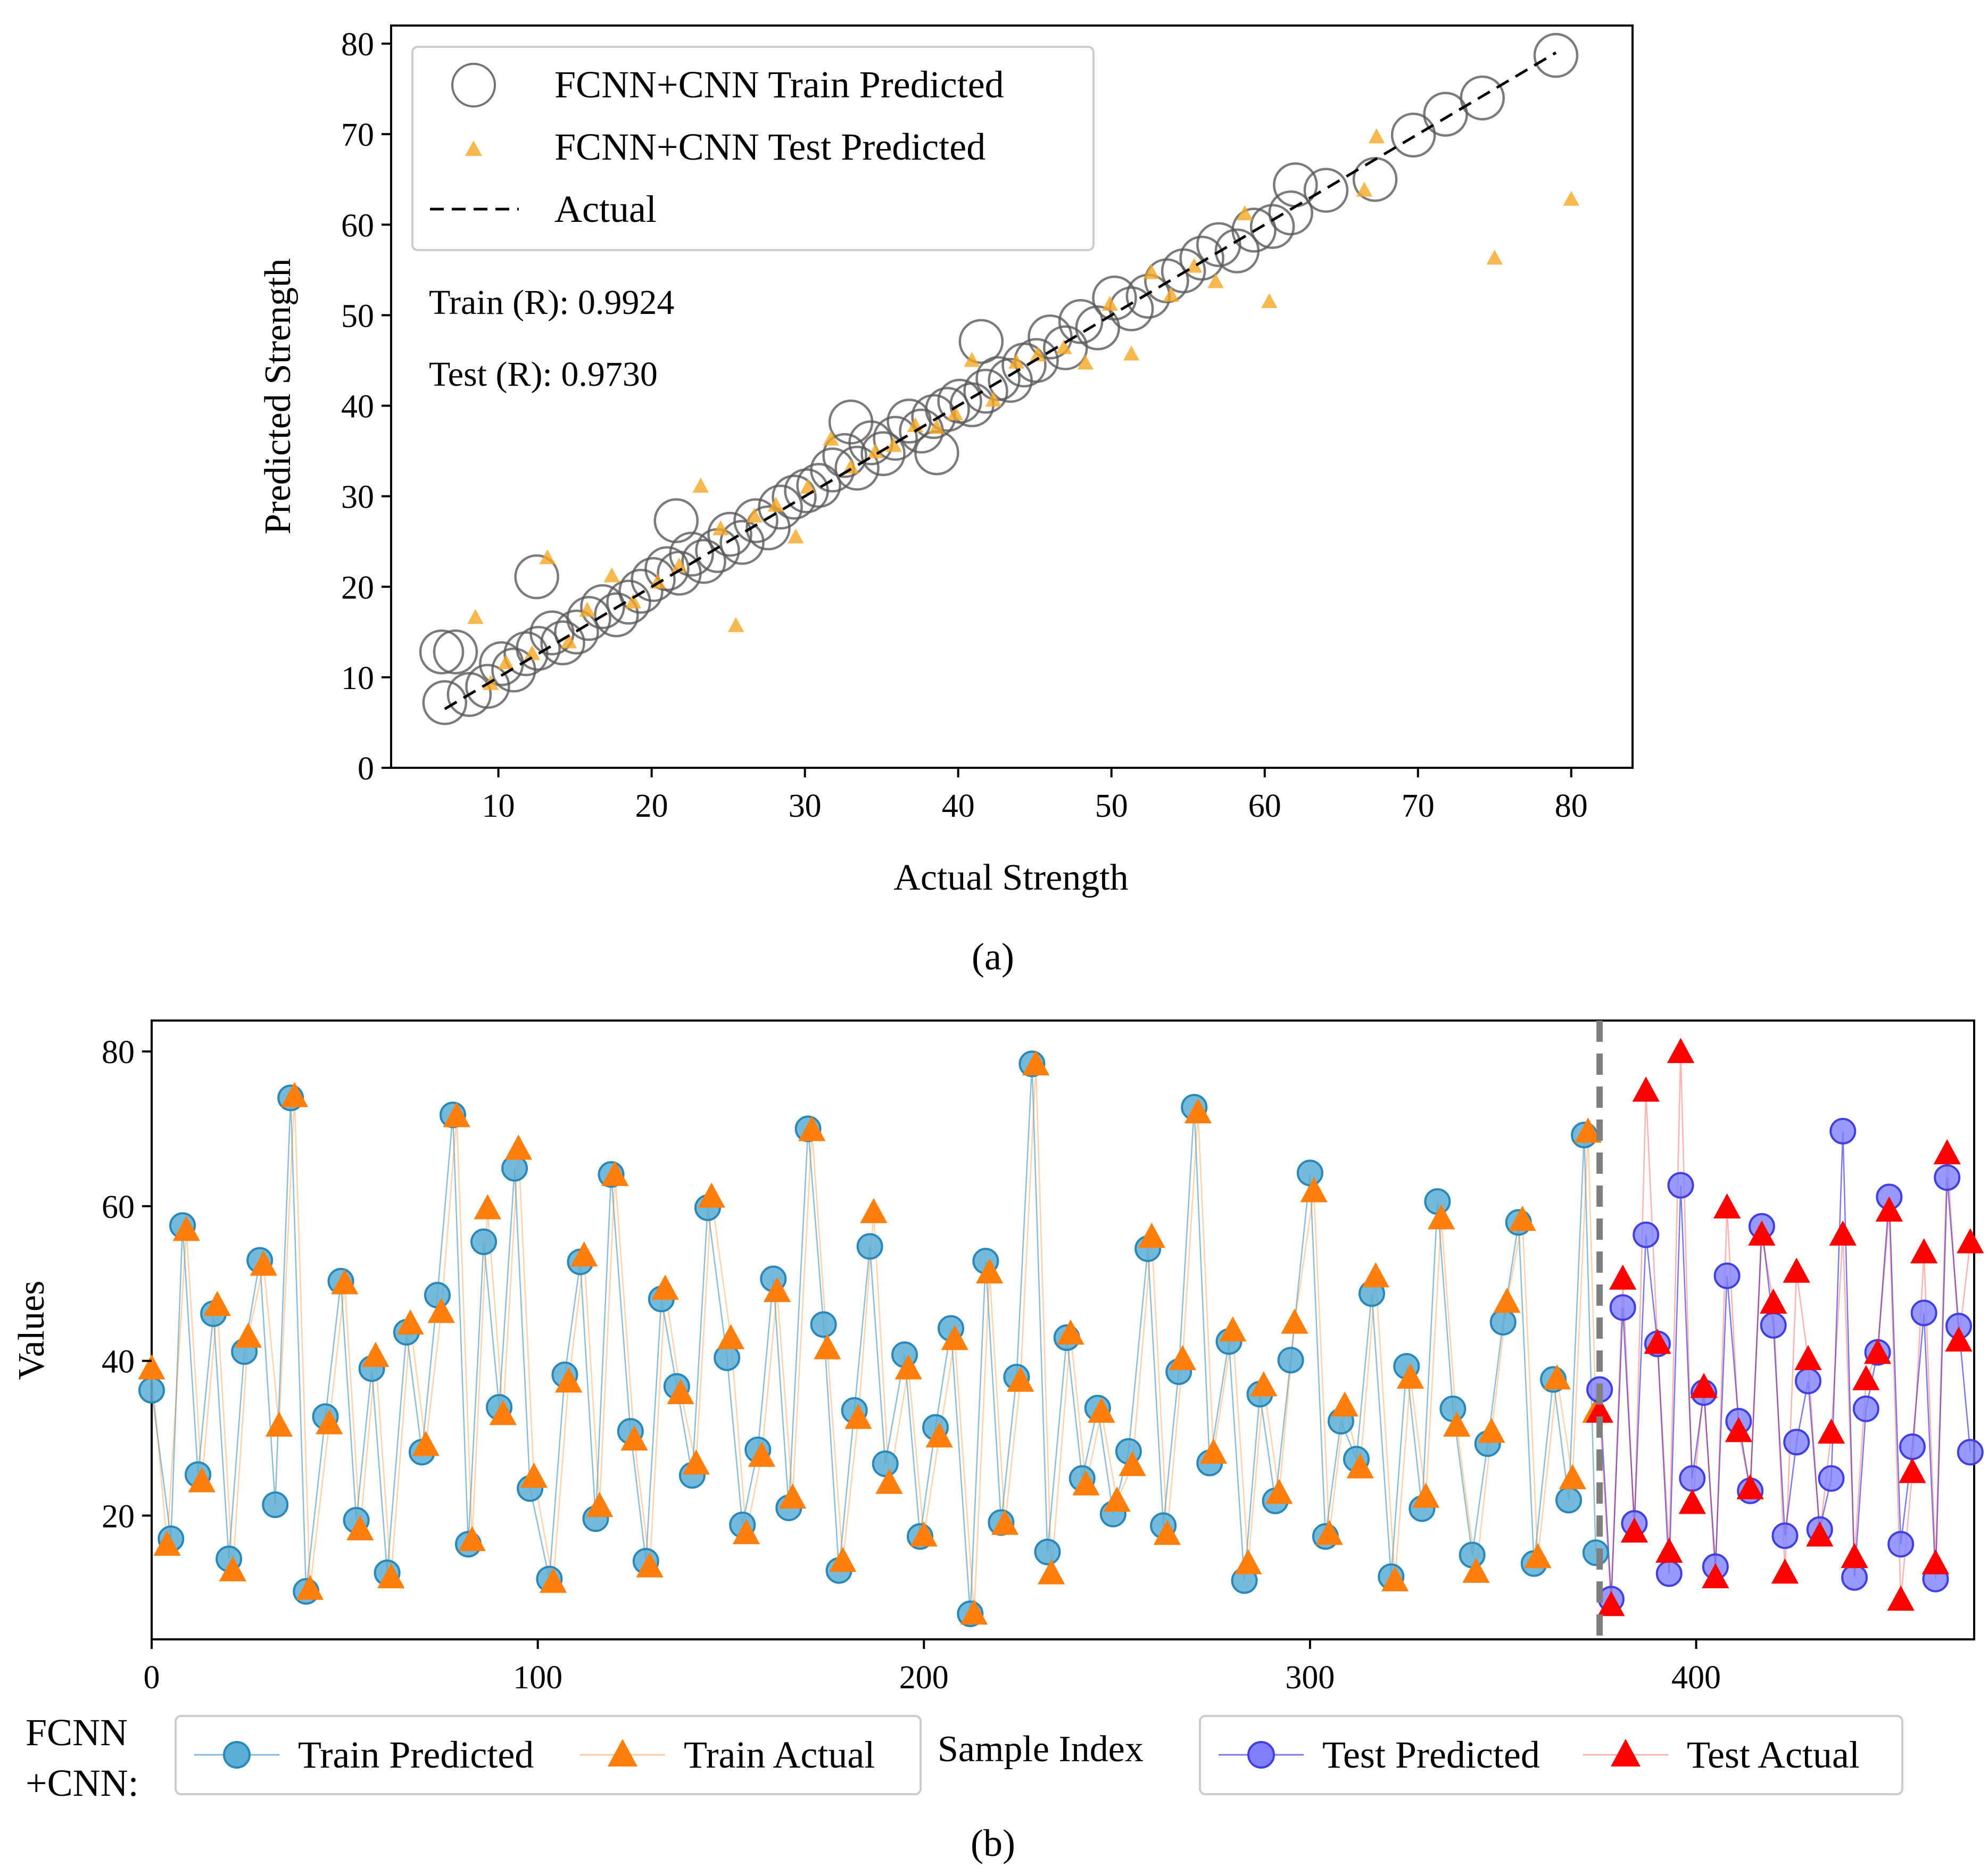 This screenshot has height=1874, width=1988. Describe the element at coordinates (623, 1753) in the screenshot. I see `legend-train-actual-marker` at that location.